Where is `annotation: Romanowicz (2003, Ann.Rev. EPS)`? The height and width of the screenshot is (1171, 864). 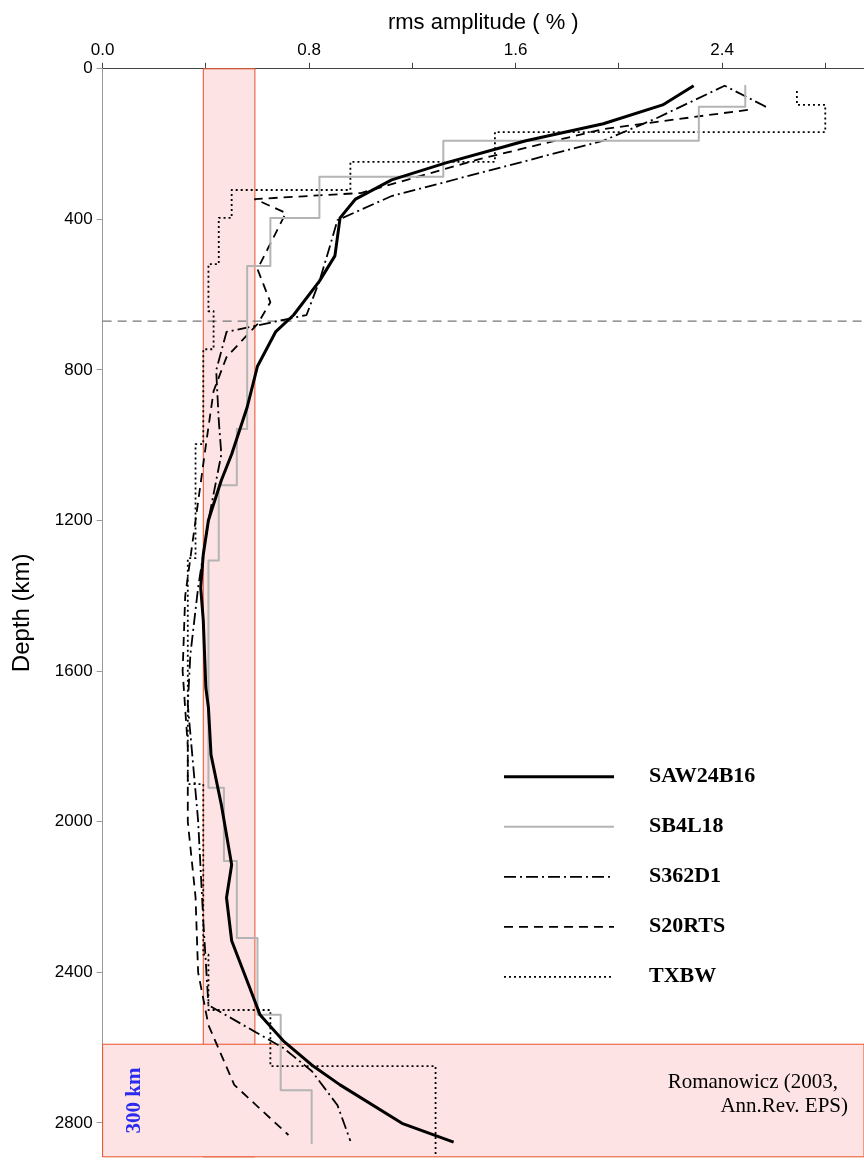 annotation: Romanowicz (2003, Ann.Rev. EPS) is located at coordinates (757, 1092).